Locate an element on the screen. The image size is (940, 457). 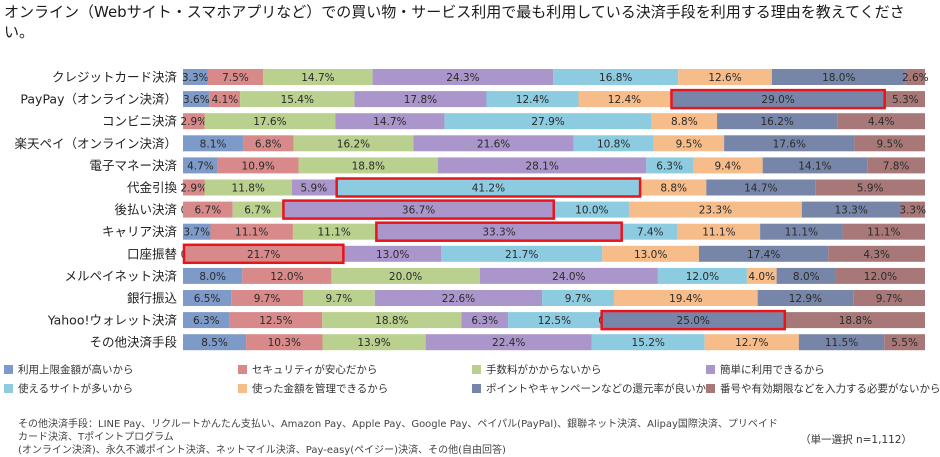
legend-item: 使った金額を管理できるから is located at coordinates (355, 388).